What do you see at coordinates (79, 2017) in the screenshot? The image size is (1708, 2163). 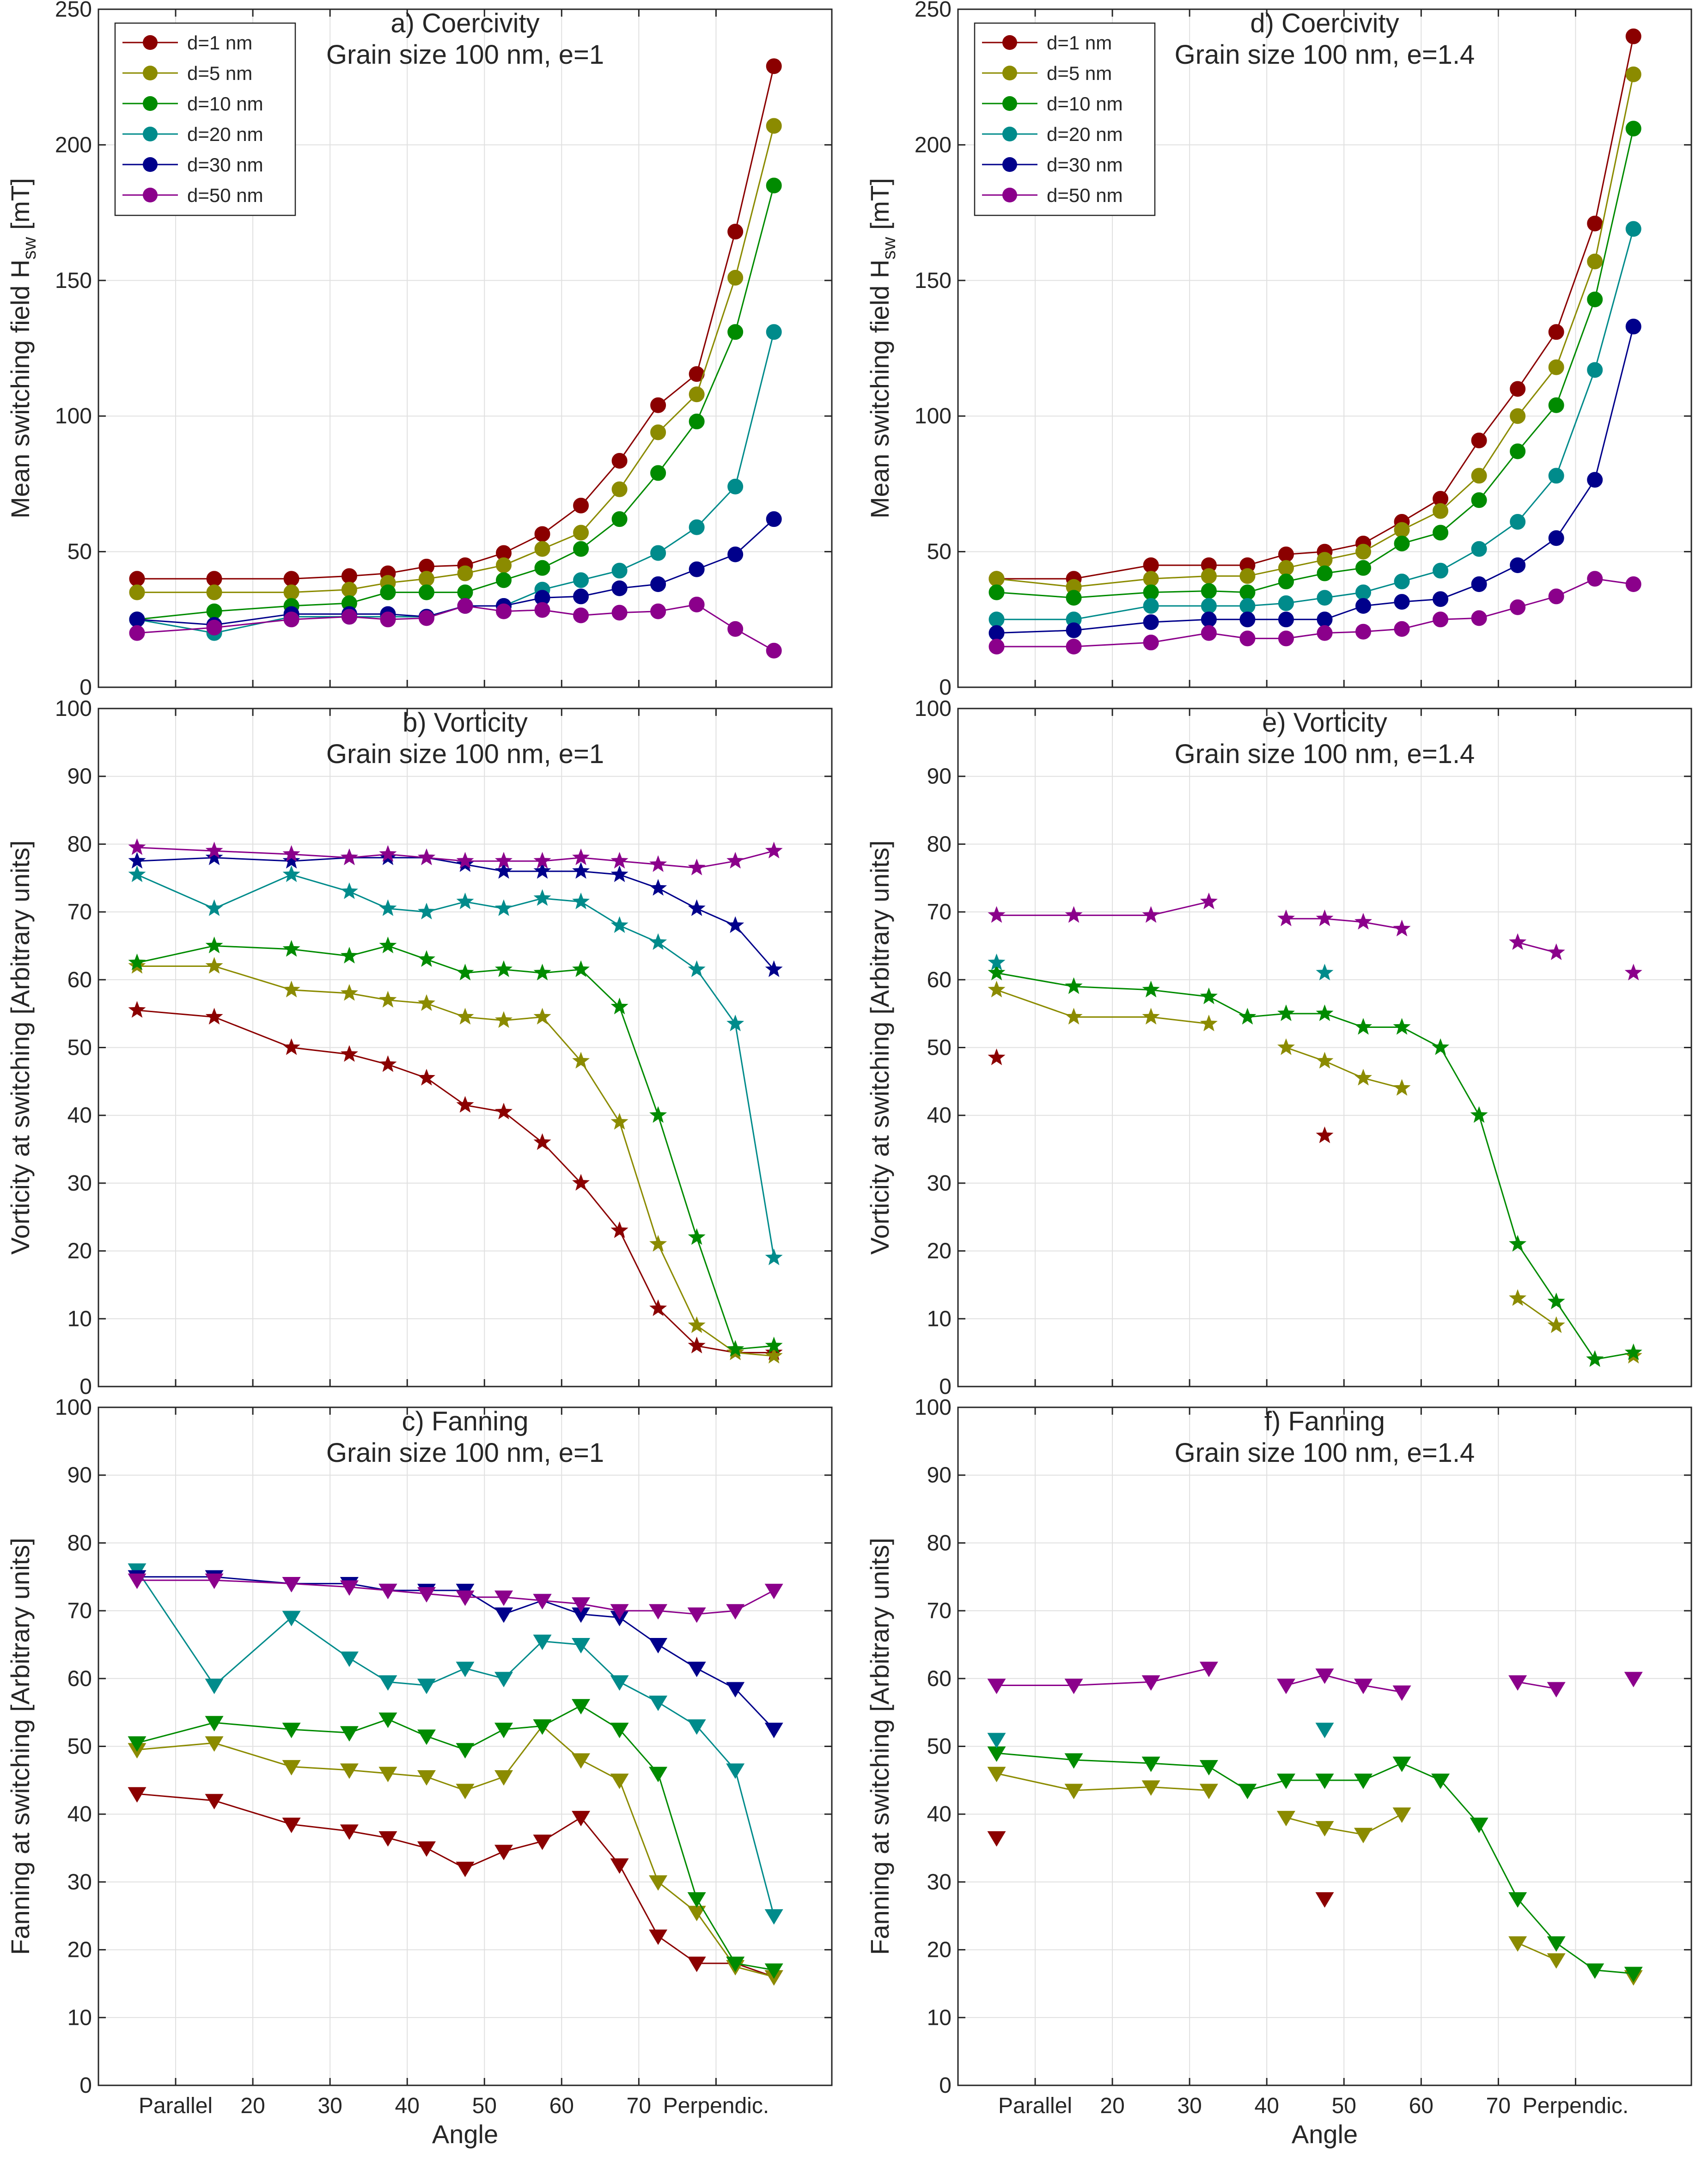 I see `y-tick-label: 10` at bounding box center [79, 2017].